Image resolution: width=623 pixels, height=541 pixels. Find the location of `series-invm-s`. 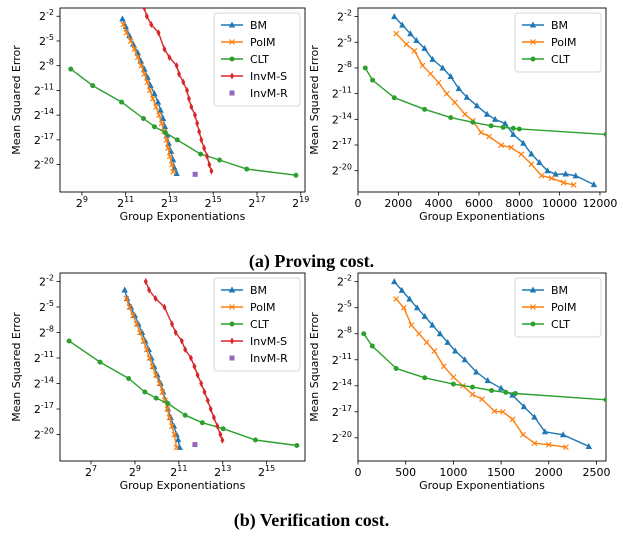

series-invm-s is located at coordinates (178, 91).